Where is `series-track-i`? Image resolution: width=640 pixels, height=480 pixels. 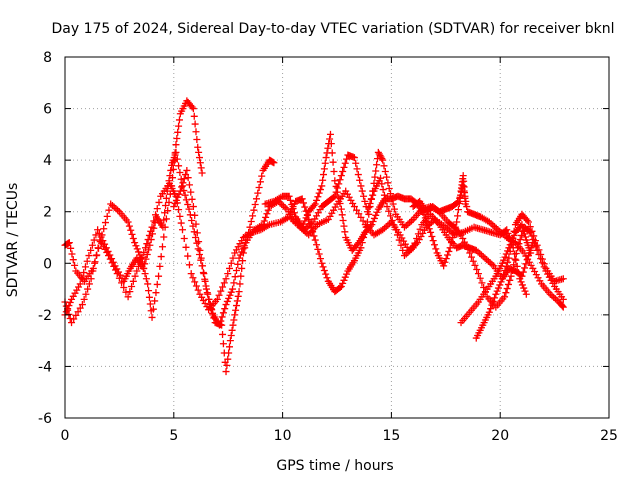 series-track-i is located at coordinates (504, 290).